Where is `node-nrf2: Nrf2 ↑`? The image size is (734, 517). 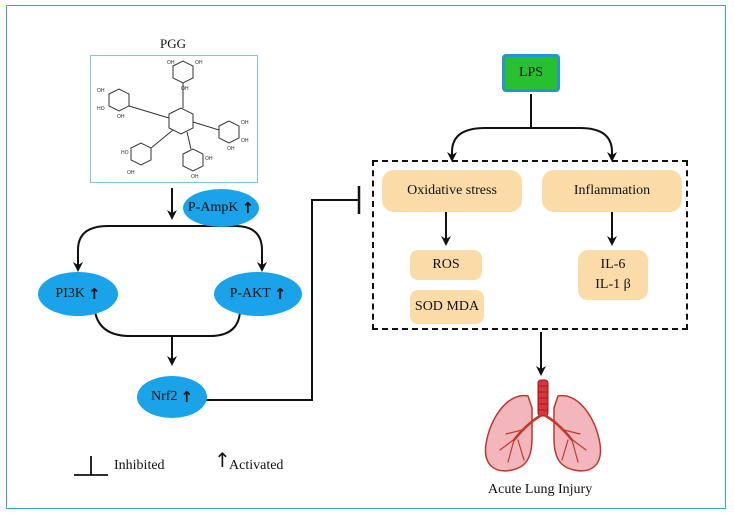
node-nrf2: Nrf2 ↑ is located at coordinates (172, 397).